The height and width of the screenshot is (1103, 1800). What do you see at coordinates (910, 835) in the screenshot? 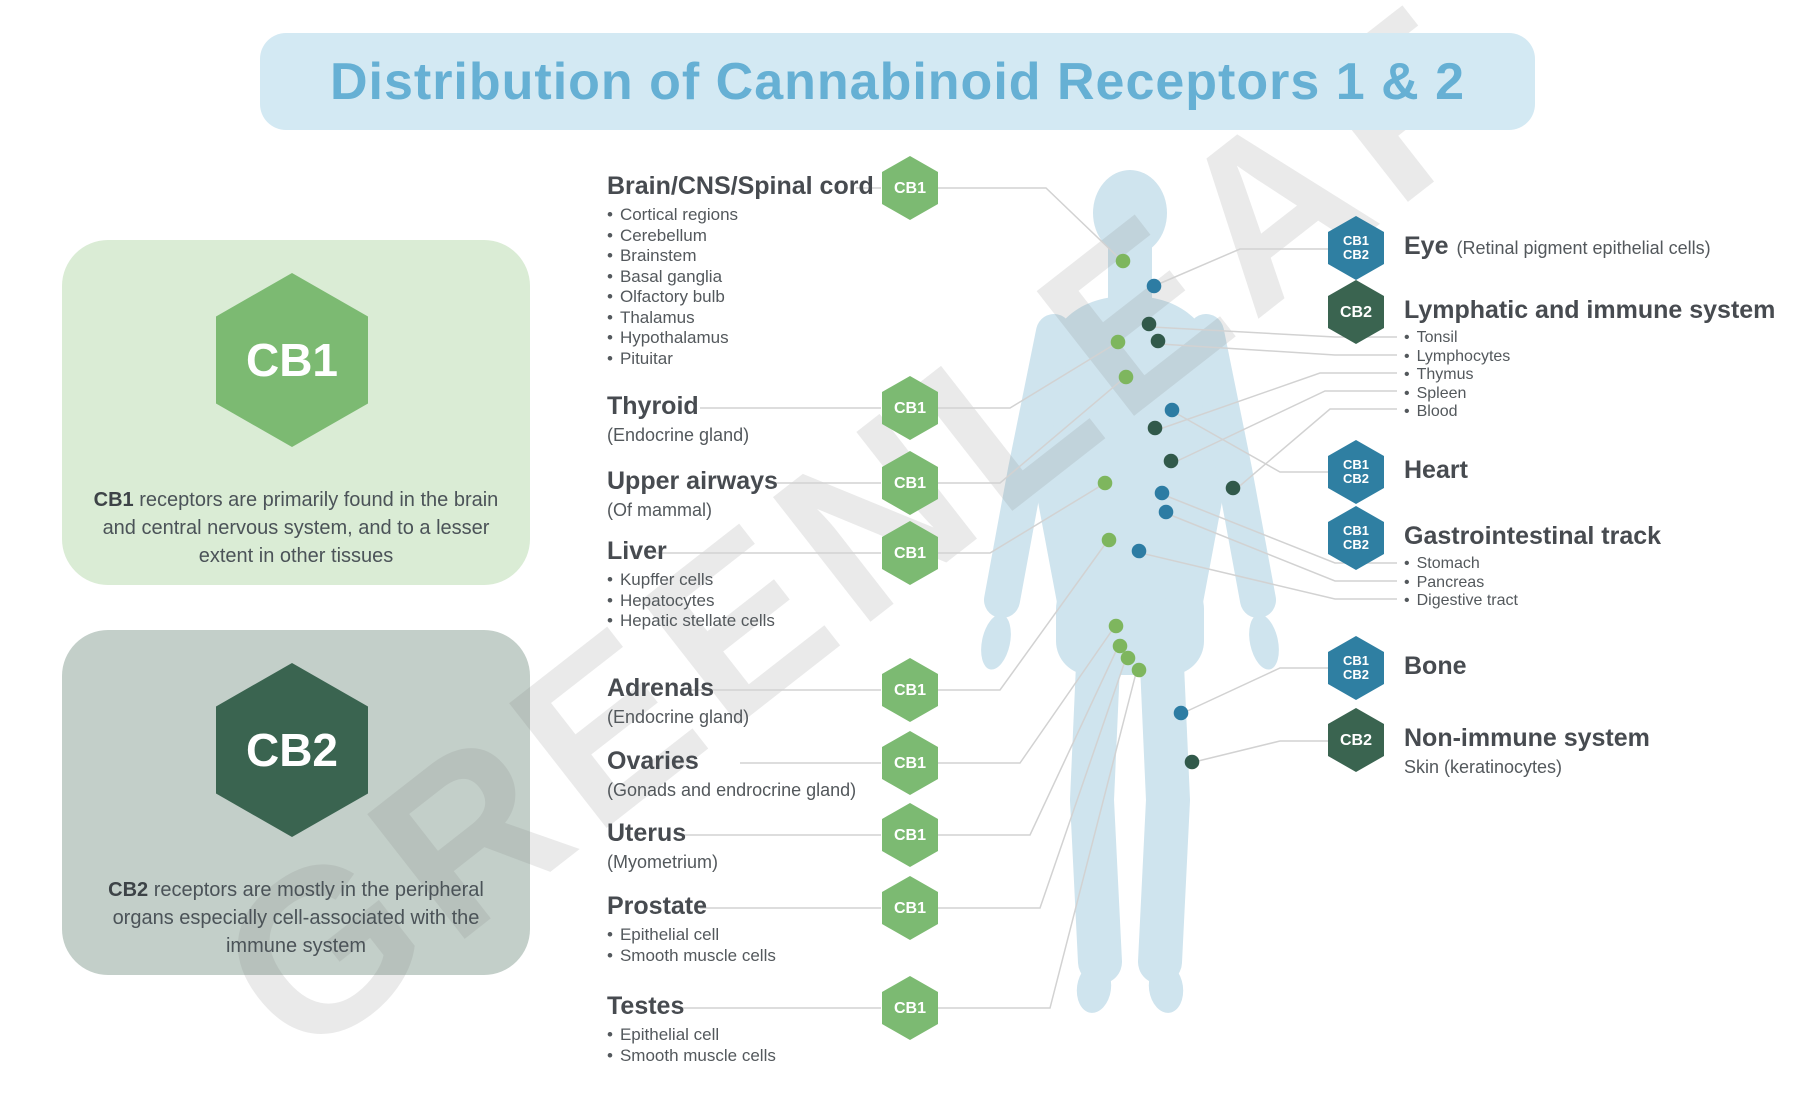
I see `cb1-hexagon-uterus: CB1` at bounding box center [910, 835].